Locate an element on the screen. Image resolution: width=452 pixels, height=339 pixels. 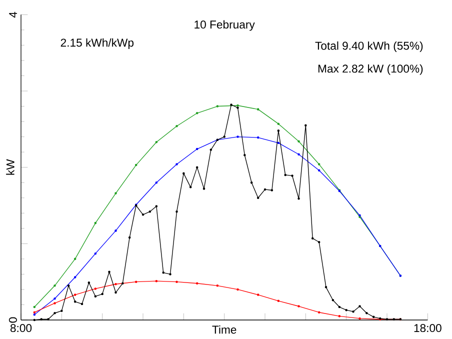
y-axis-title: kW is located at coordinates (10, 167).